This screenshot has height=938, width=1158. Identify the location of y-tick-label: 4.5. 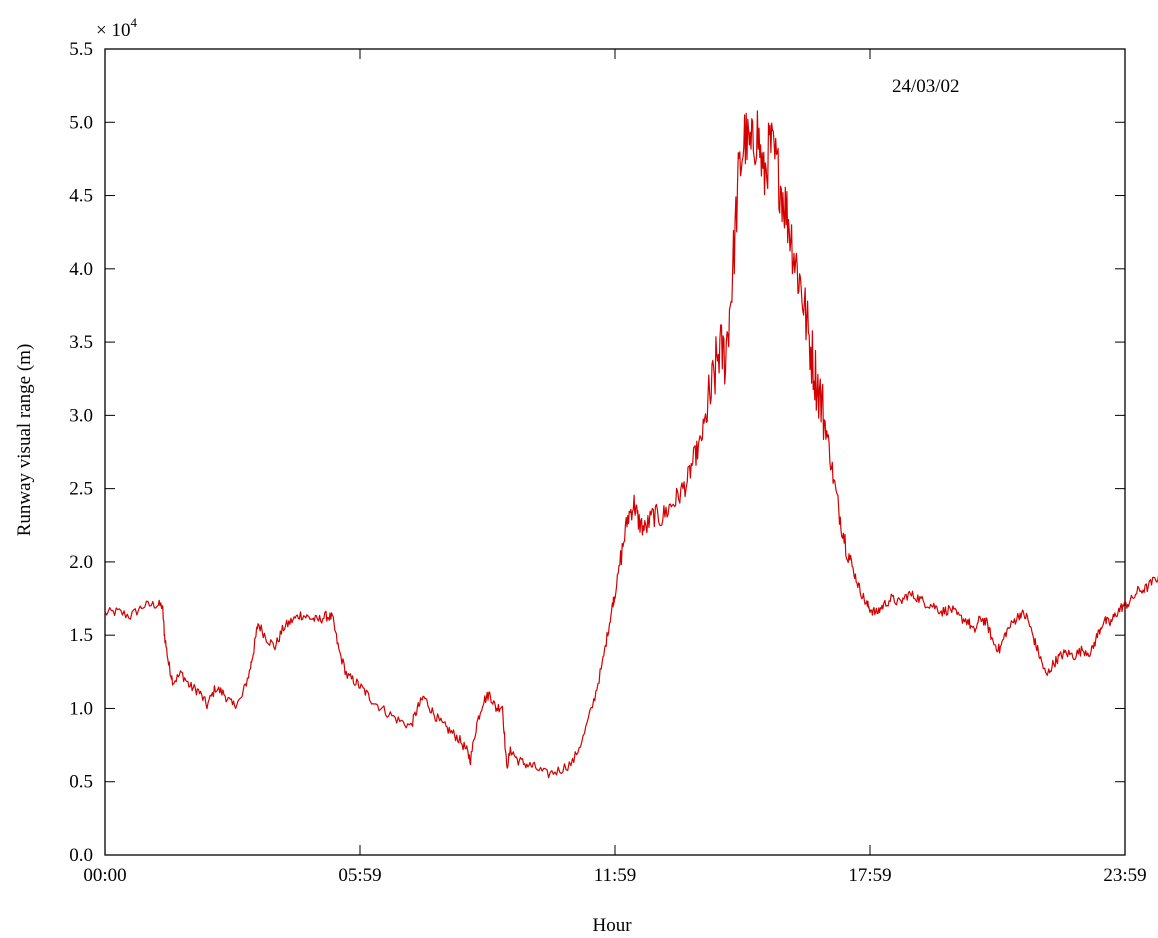
(81, 196).